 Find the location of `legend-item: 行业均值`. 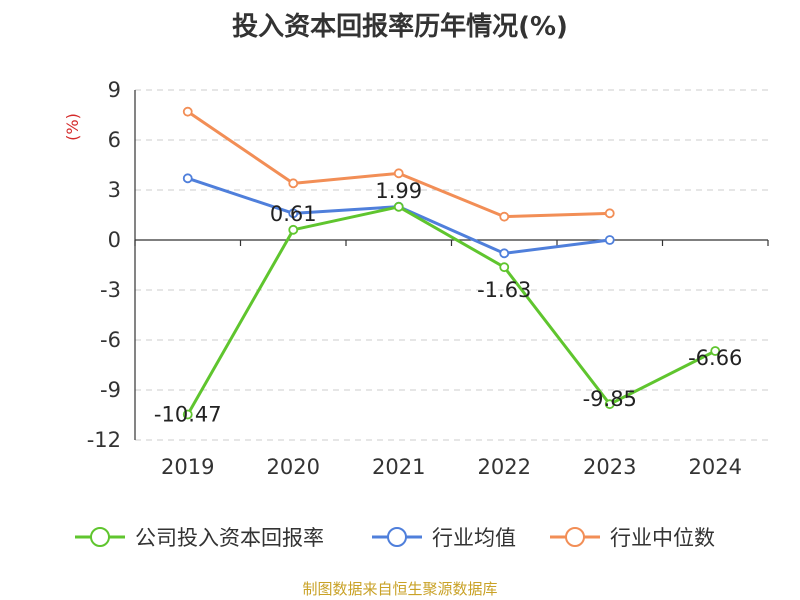

legend-item: 行业均值 is located at coordinates (444, 538).